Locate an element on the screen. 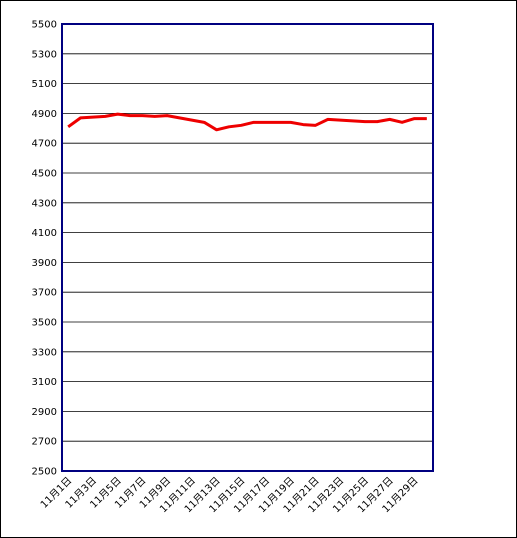  y-tick-label: 3900 is located at coordinates (44, 263).